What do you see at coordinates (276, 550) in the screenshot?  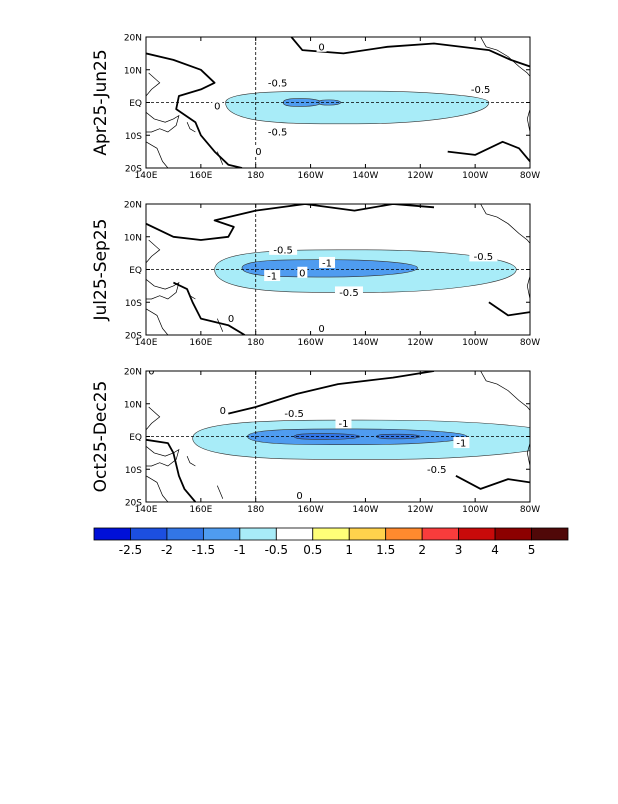 I see `colorbar-label: -0.5` at bounding box center [276, 550].